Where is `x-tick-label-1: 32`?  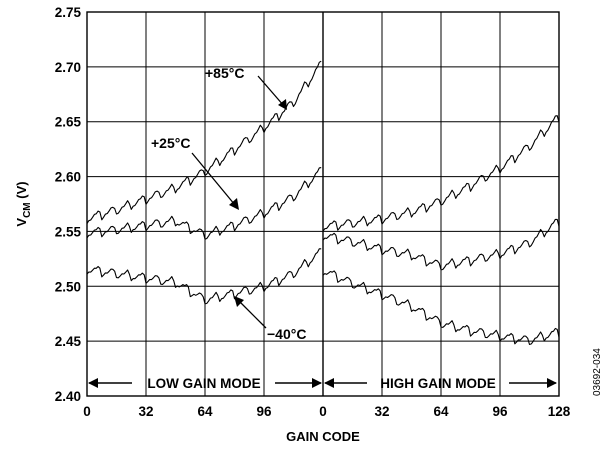
x-tick-label-1: 32 is located at coordinates (145, 411).